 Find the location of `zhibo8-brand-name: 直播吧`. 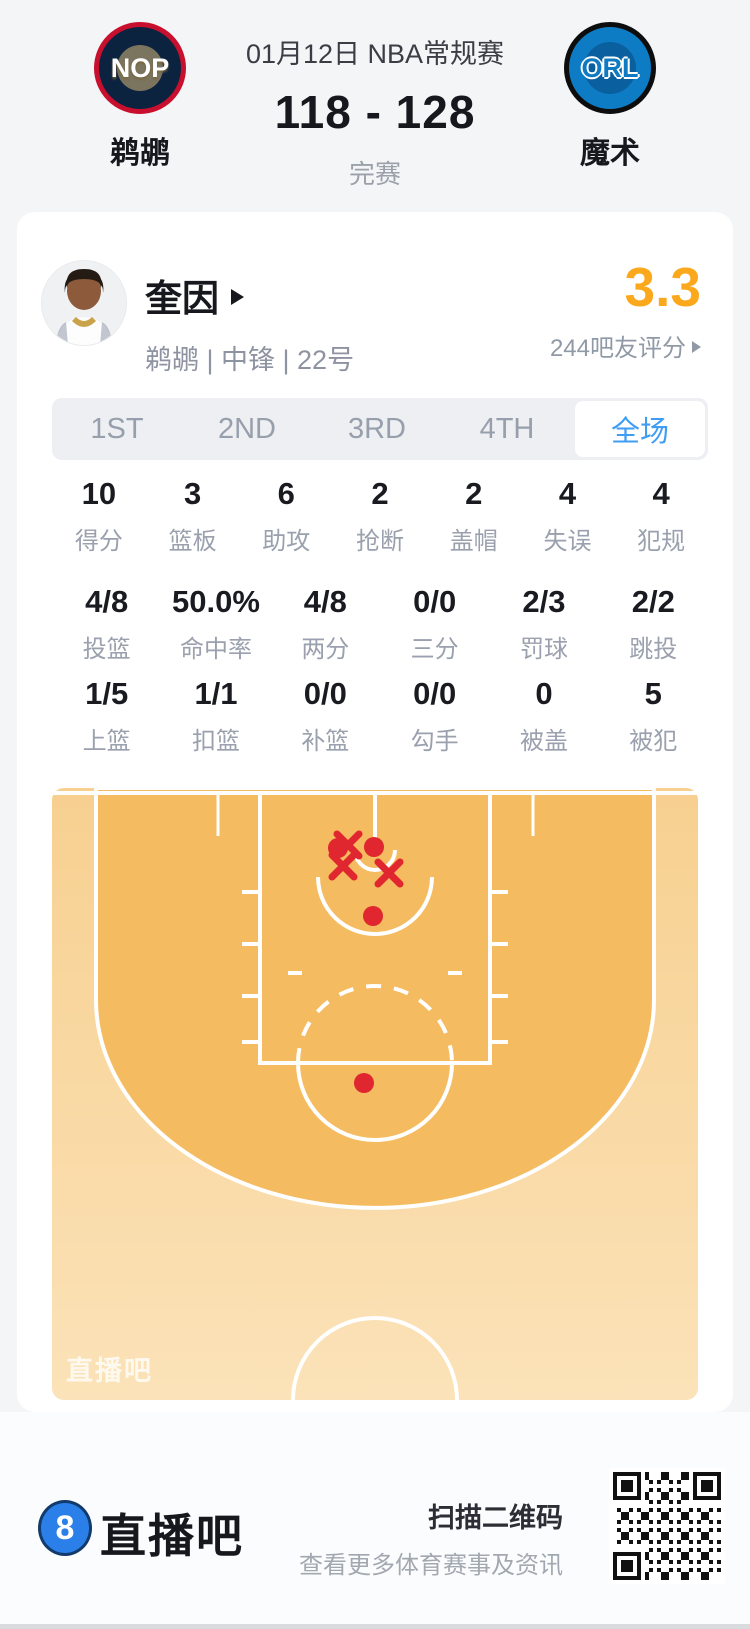

zhibo8-brand-name: 直播吧 is located at coordinates (172, 1536).